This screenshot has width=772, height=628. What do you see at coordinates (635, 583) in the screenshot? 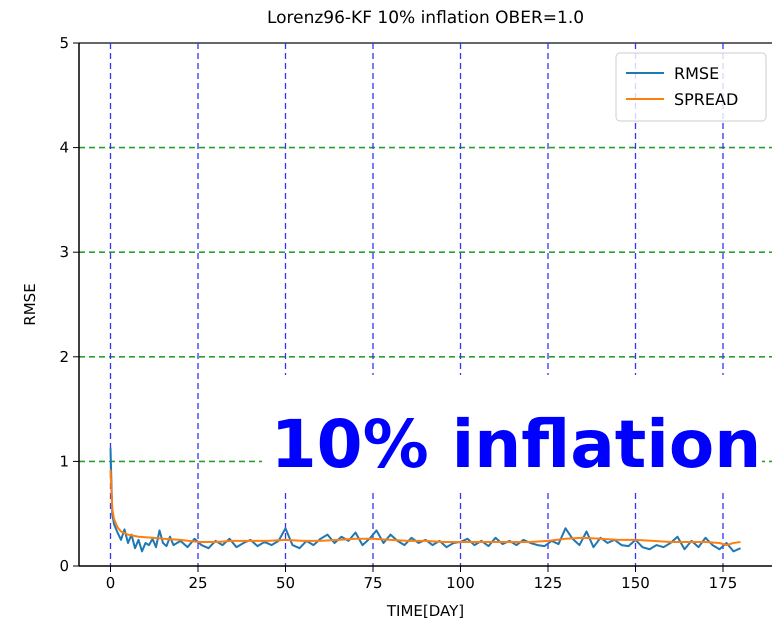
I see `x-tick-label: 150` at bounding box center [635, 583].